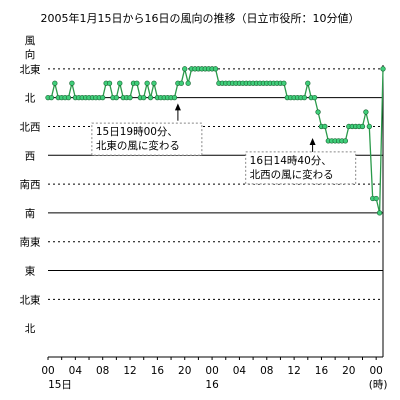 This screenshot has width=400, height=400. Describe the element at coordinates (60, 385) in the screenshot. I see `x-tick-sublabel: 15日` at that location.